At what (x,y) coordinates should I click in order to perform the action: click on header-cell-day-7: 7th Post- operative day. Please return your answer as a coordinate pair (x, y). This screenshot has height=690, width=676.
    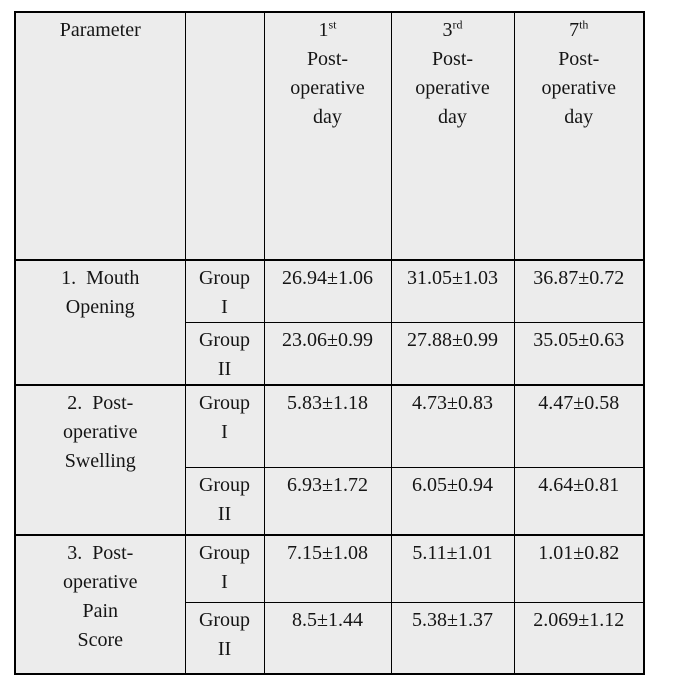
    Looking at the image, I should click on (579, 136).